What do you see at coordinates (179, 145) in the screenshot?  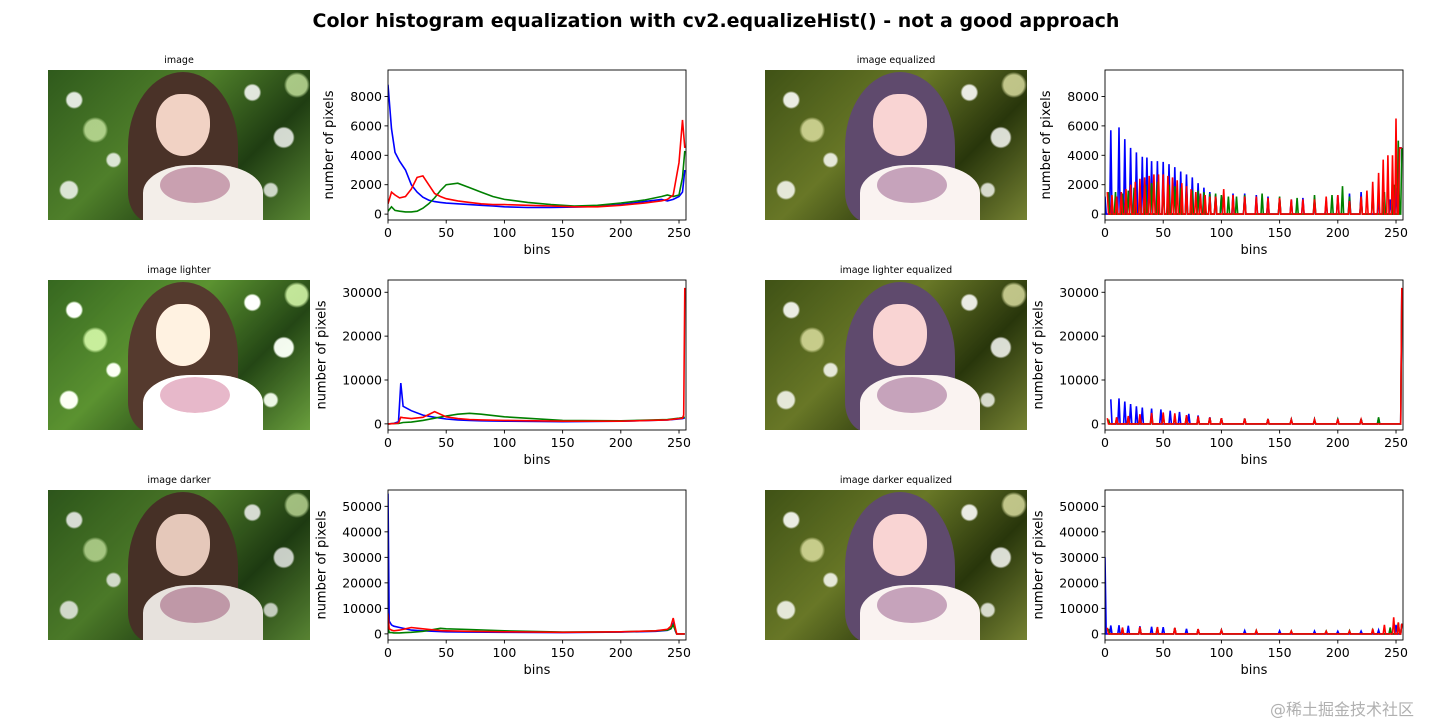 I see `photo-original` at bounding box center [179, 145].